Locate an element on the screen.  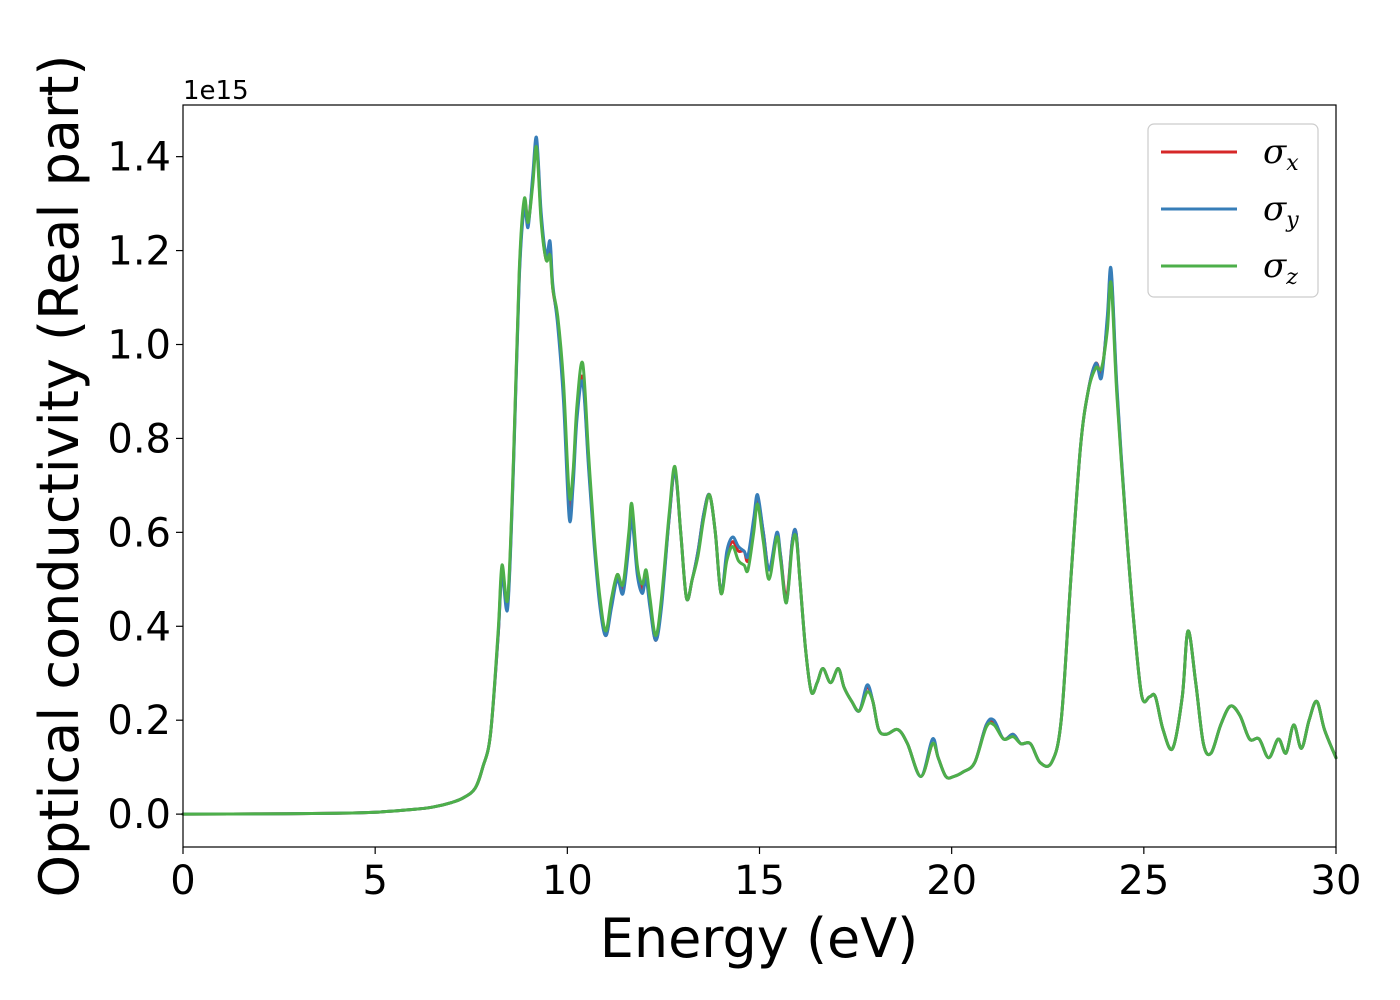
x-tick-label: 5 is located at coordinates (374, 881).